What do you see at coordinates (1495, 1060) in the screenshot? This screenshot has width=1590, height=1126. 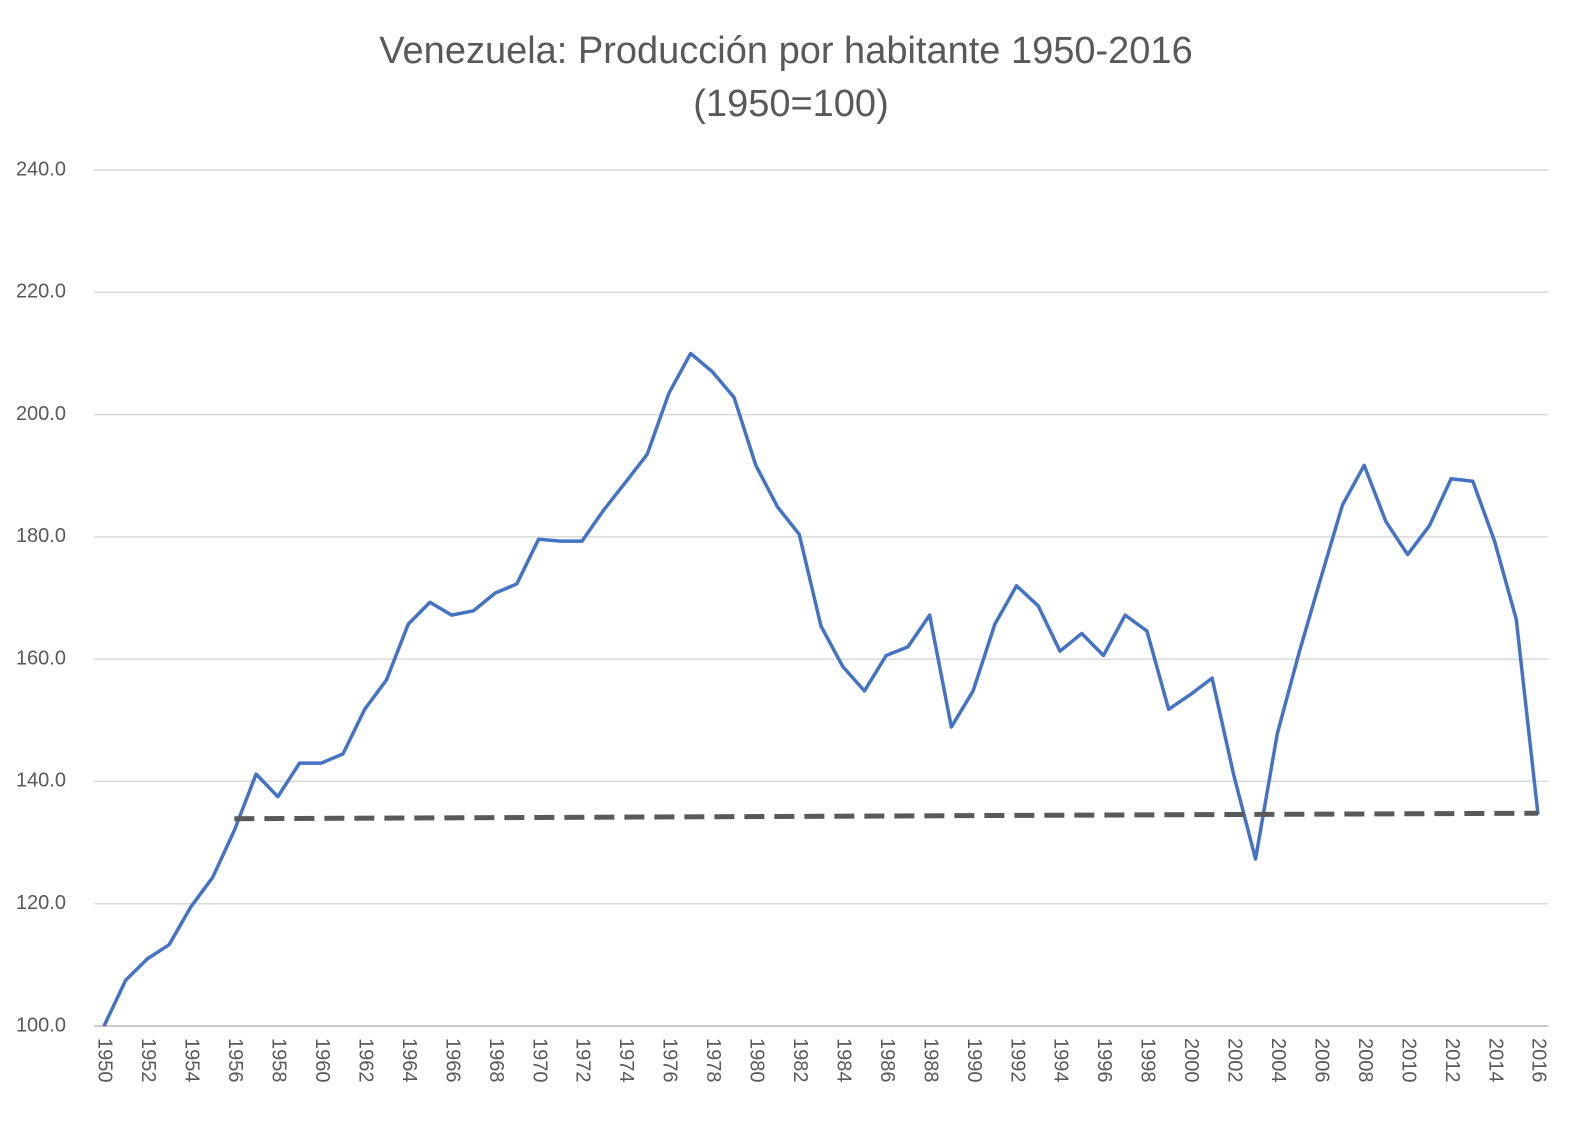 I see `x-tick-label: 2014` at bounding box center [1495, 1060].